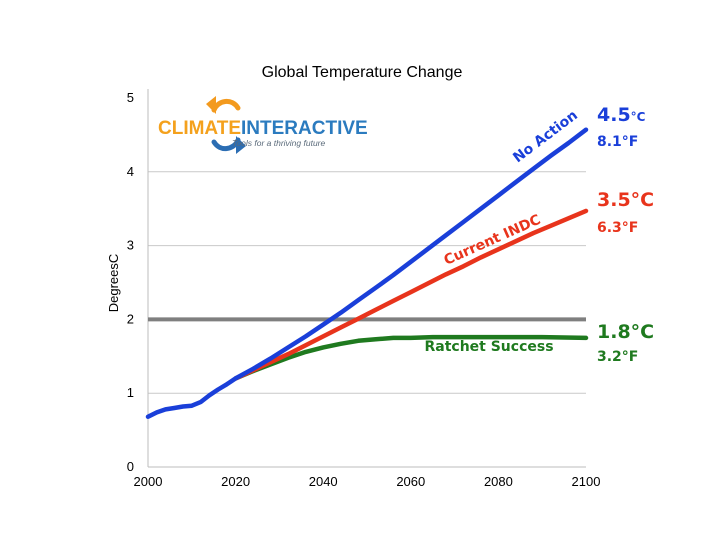  Describe the element at coordinates (130, 466) in the screenshot. I see `y-tick-label: 0` at that location.